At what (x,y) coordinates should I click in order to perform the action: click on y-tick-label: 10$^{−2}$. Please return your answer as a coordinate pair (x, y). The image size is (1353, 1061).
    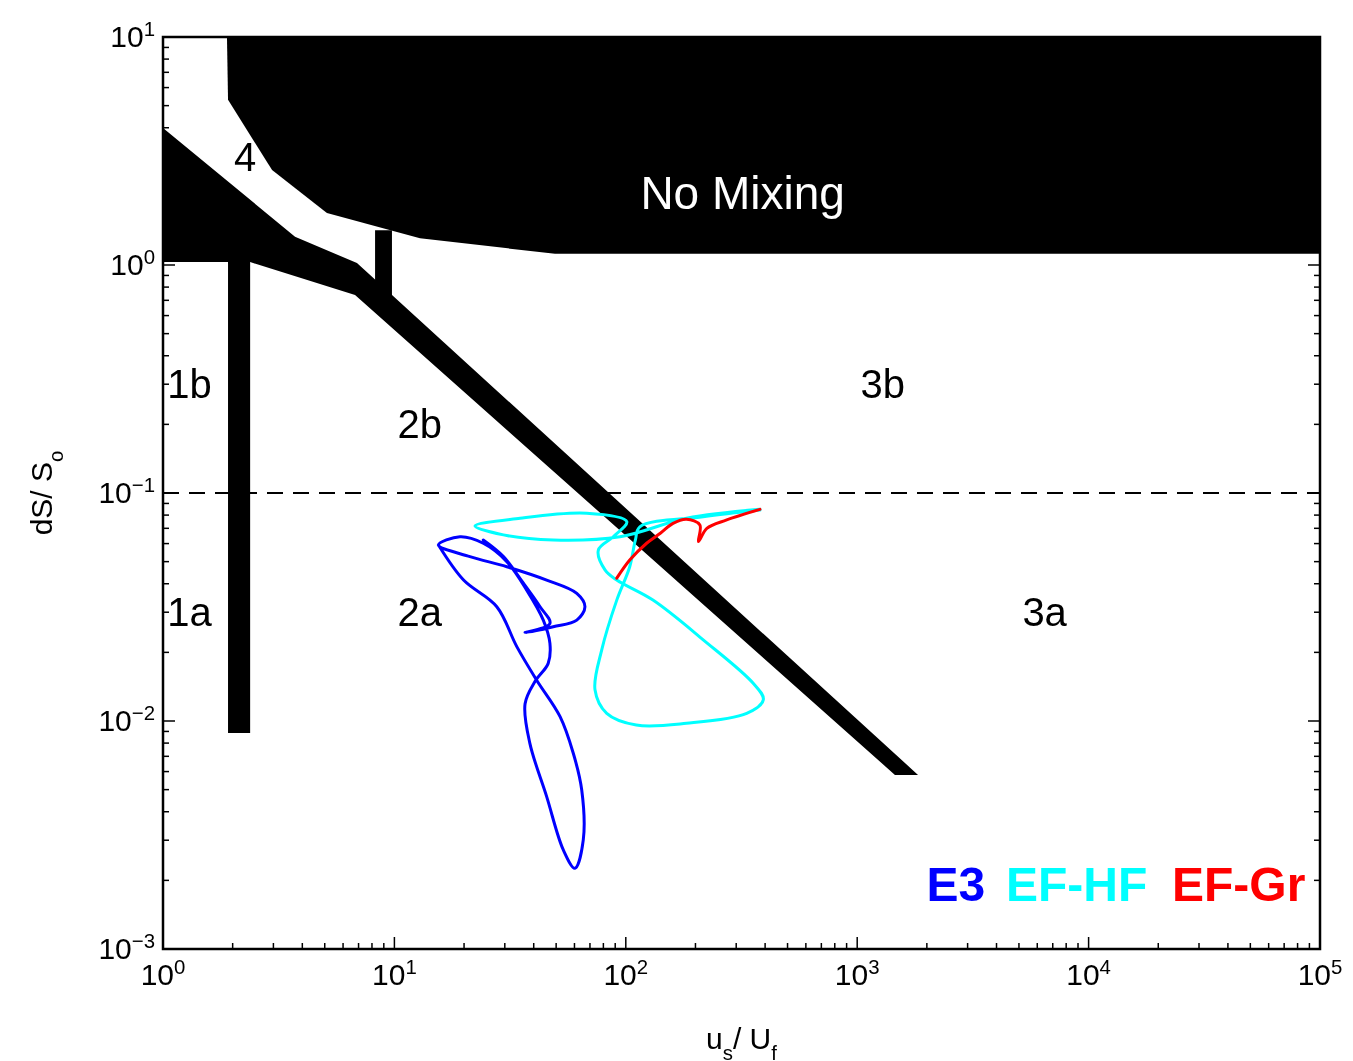
    Looking at the image, I should click on (126, 719).